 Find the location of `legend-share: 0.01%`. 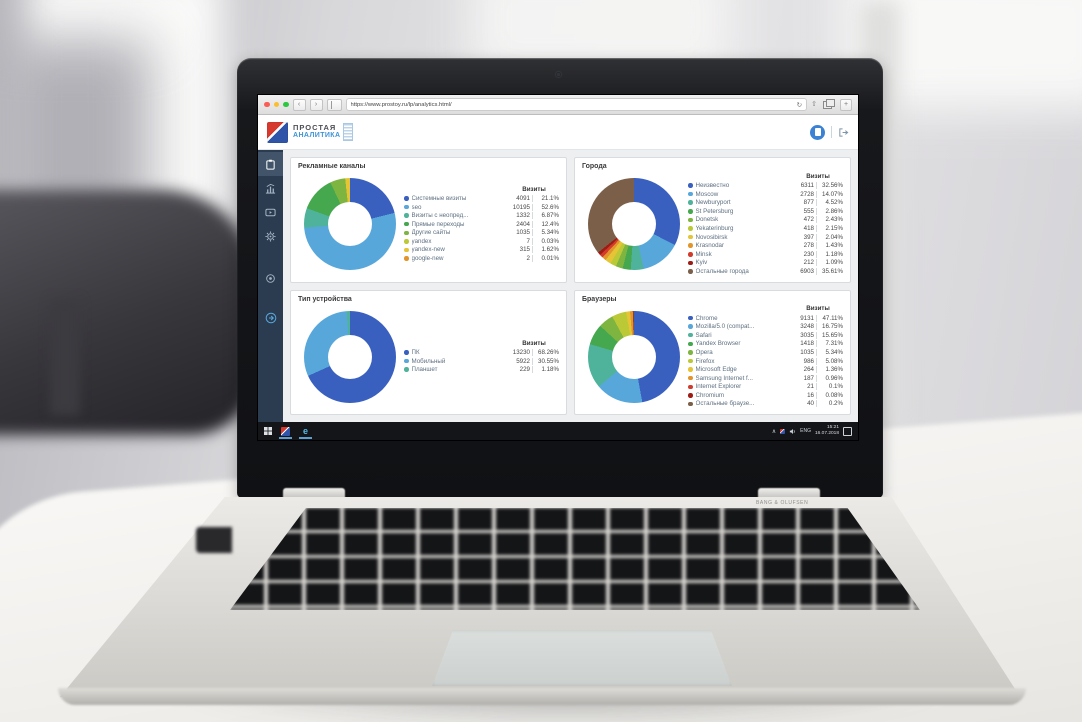

legend-share: 0.01% is located at coordinates (550, 259).